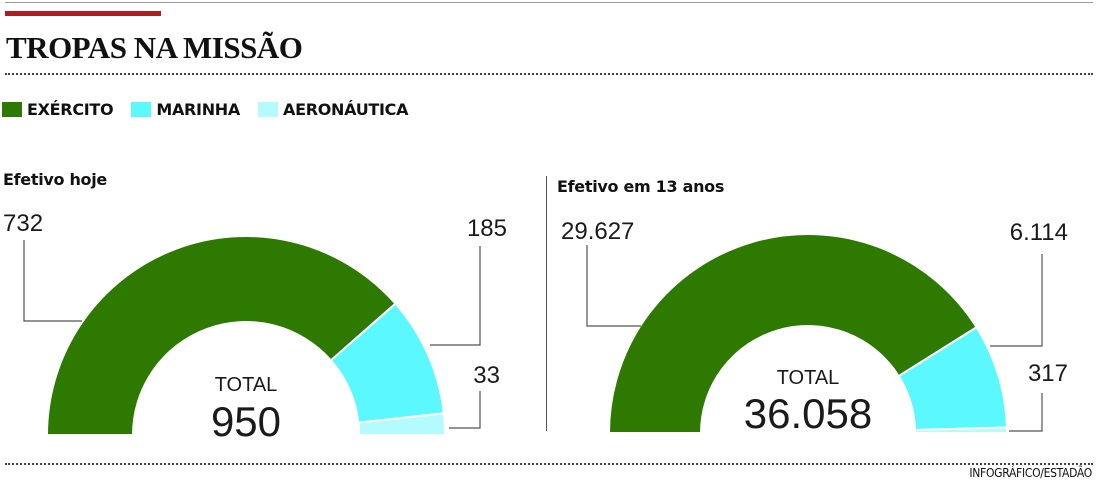  What do you see at coordinates (961, 430) in the screenshot?
I see `slice-aeronautica-13-anos` at bounding box center [961, 430].